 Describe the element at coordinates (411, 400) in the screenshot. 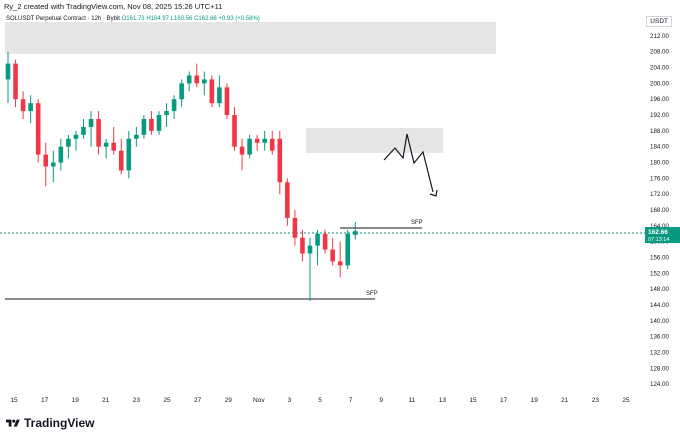

I see `time-tick-label: 11` at that location.